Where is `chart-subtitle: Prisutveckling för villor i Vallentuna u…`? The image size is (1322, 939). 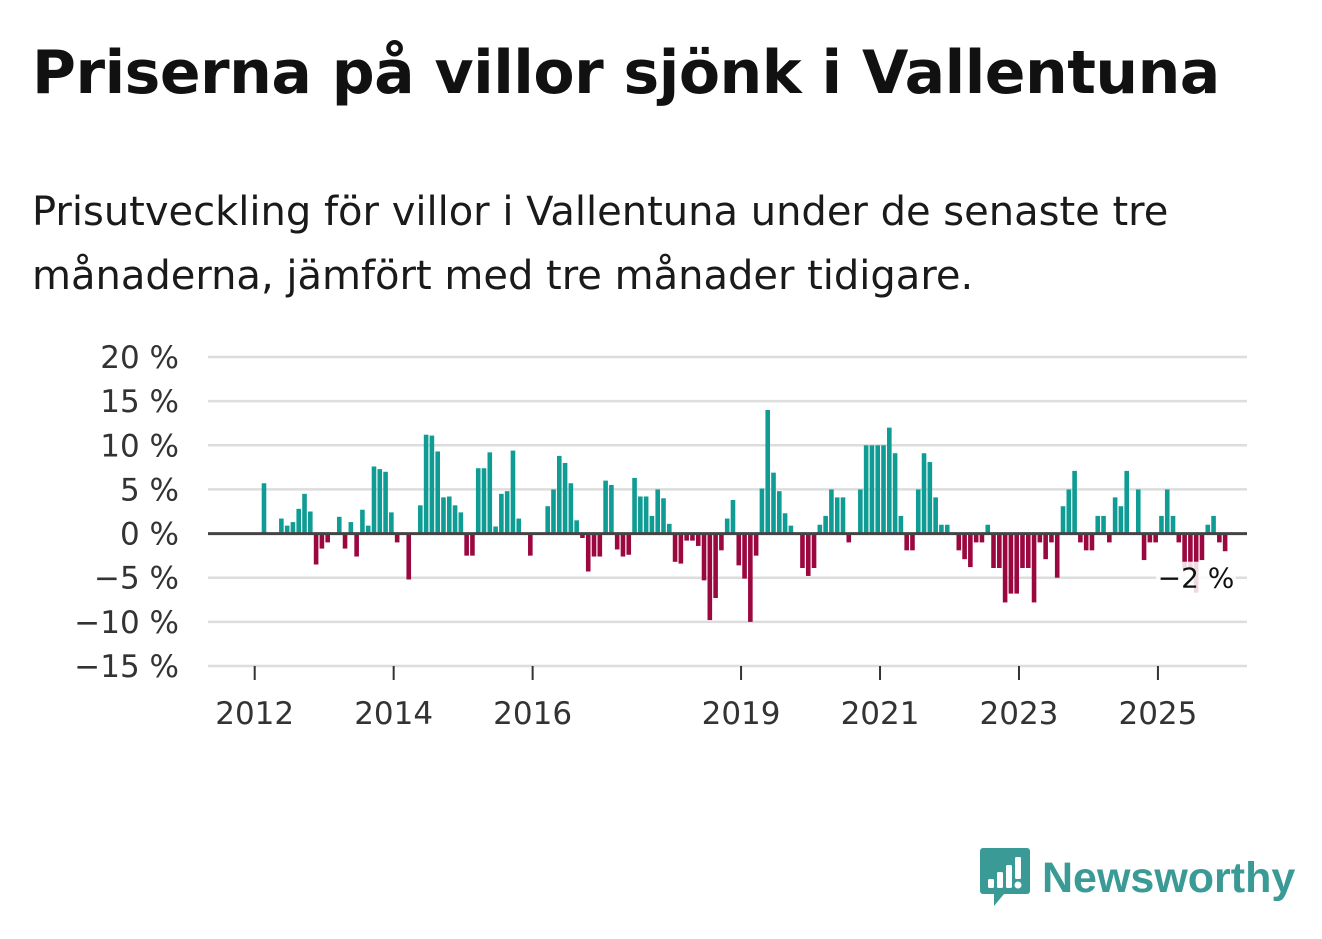
chart-subtitle: Prisutveckling för villor i Vallentuna u… is located at coordinates (600, 244).